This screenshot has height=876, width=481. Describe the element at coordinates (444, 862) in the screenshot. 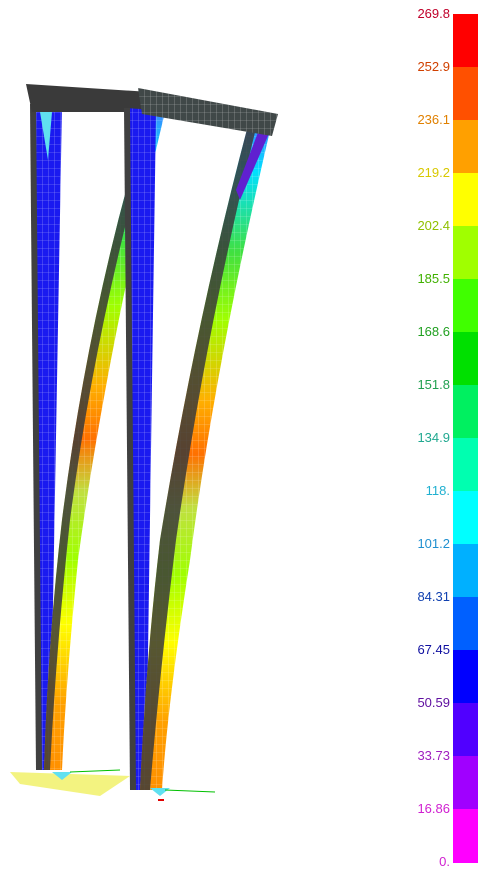

I see `legend-label: 0.` at that location.